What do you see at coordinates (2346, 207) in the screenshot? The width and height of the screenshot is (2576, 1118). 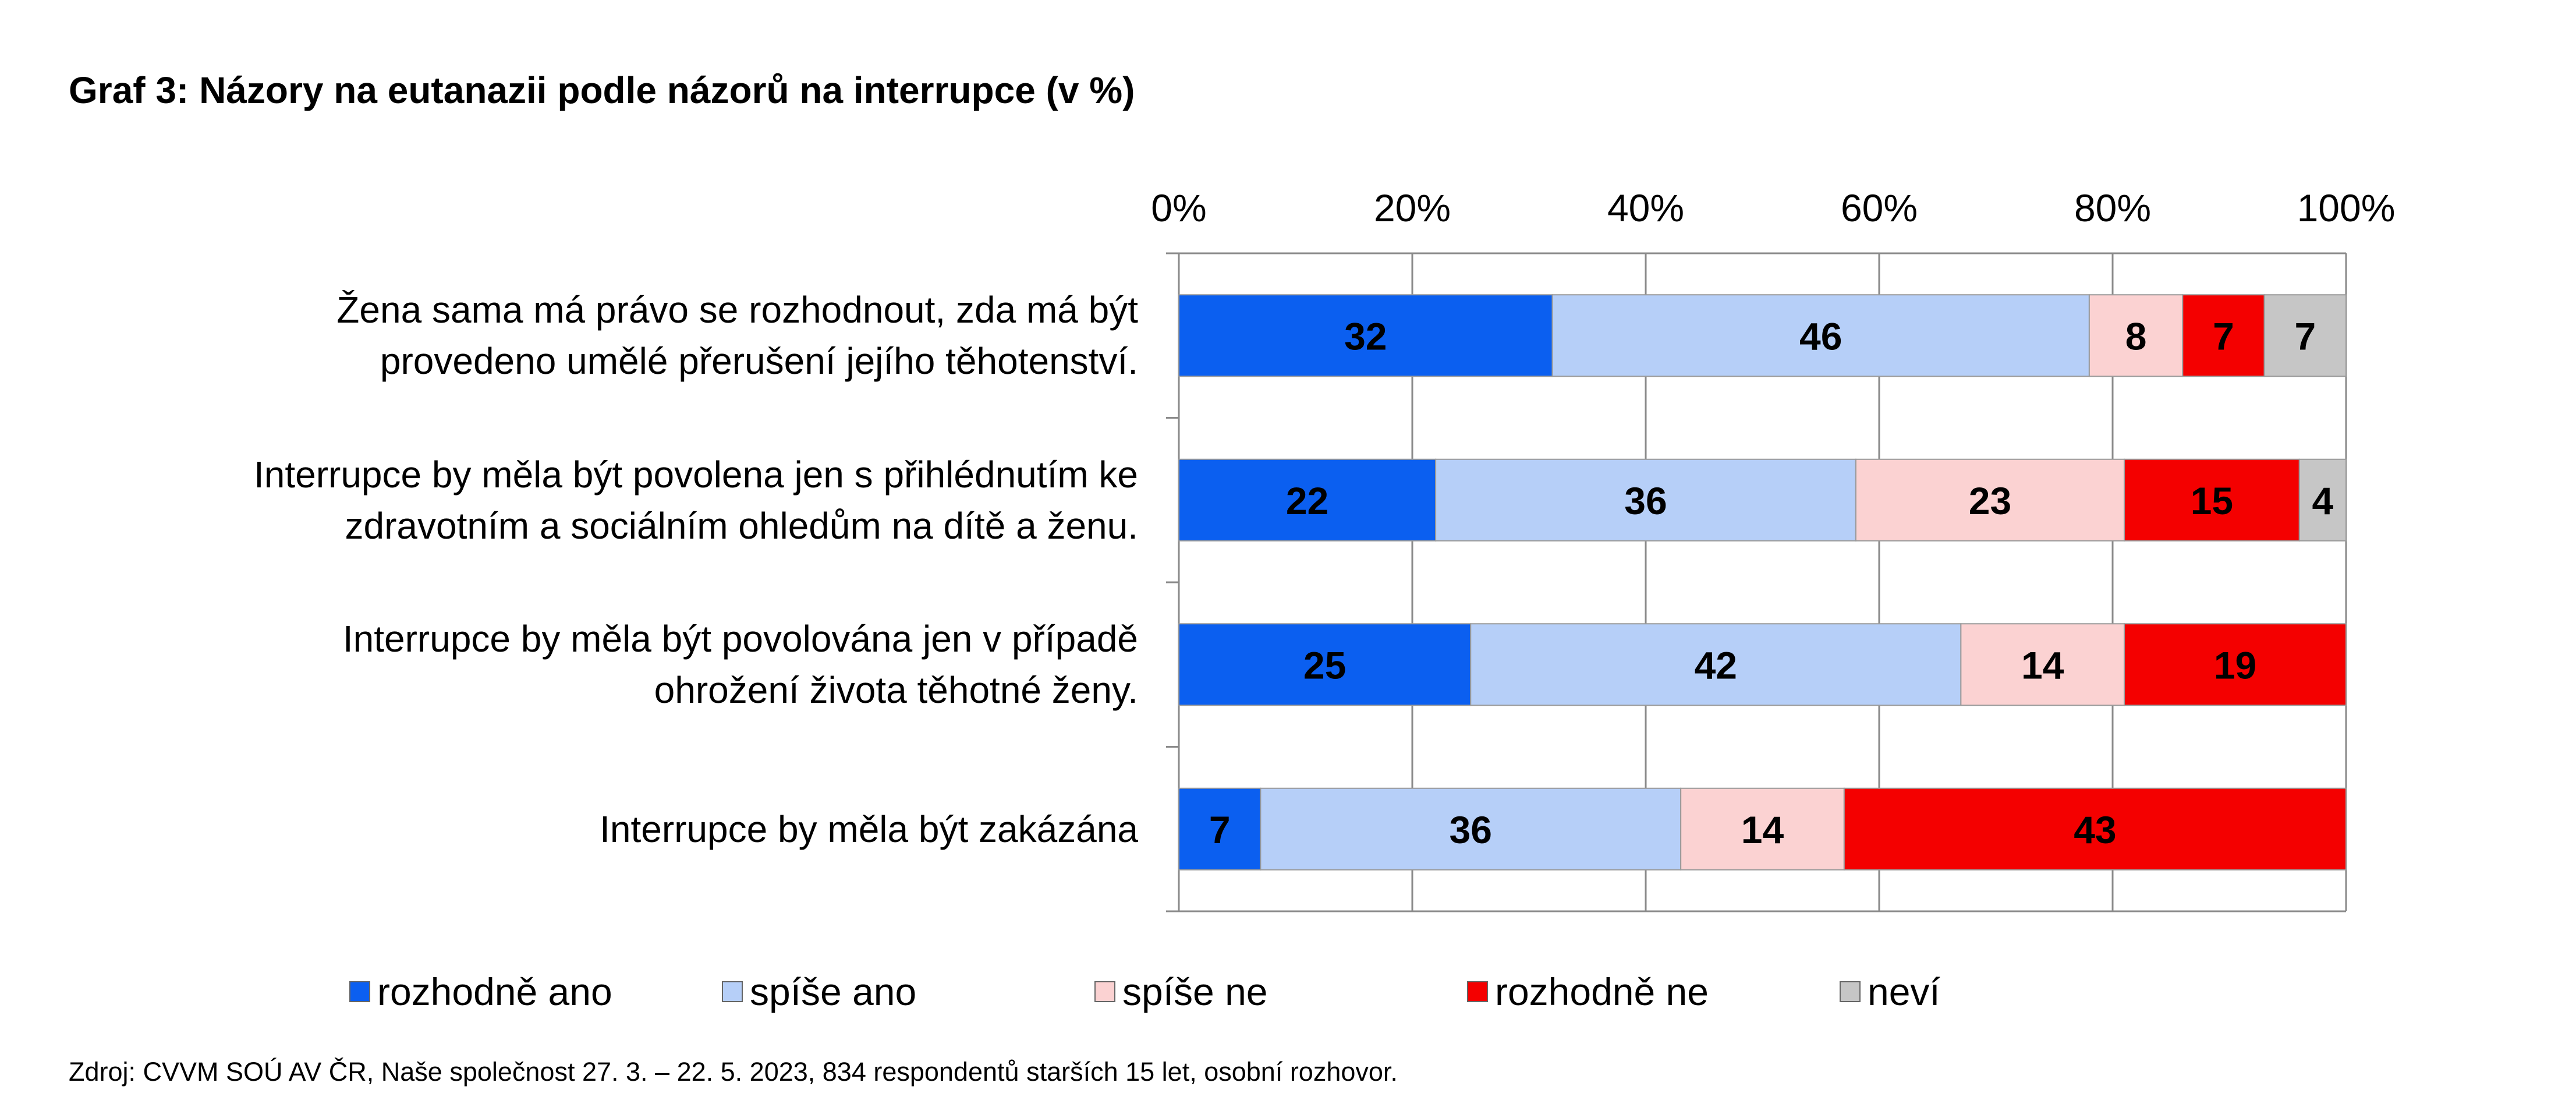 I see `x-tick-label: 100%` at bounding box center [2346, 207].